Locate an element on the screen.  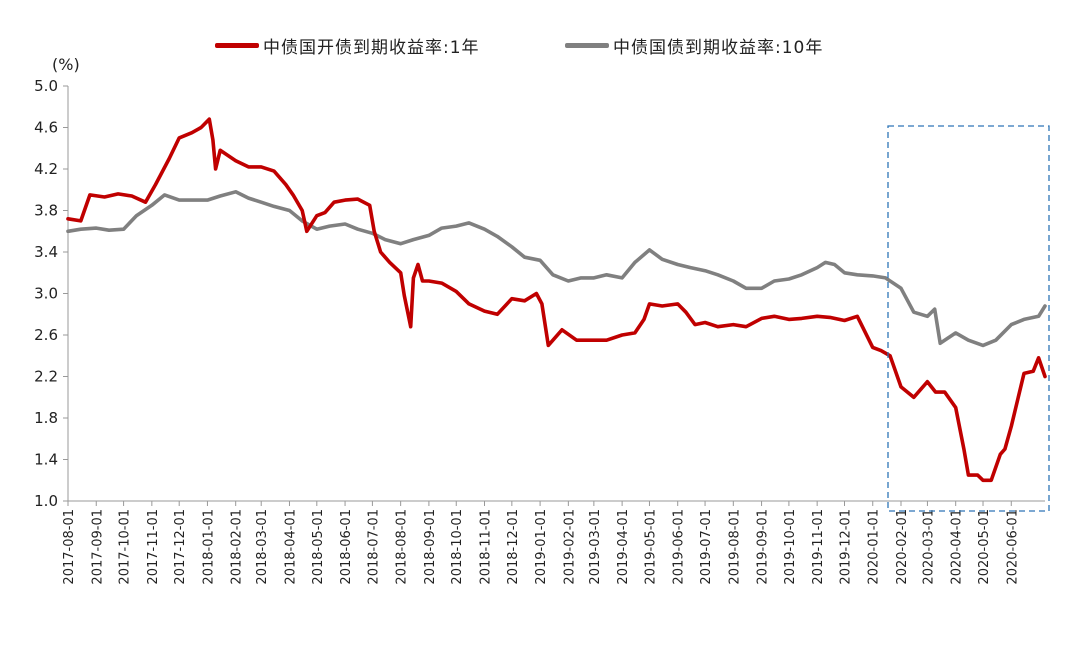
y-tick-label: 3.8 is located at coordinates (46, 211).